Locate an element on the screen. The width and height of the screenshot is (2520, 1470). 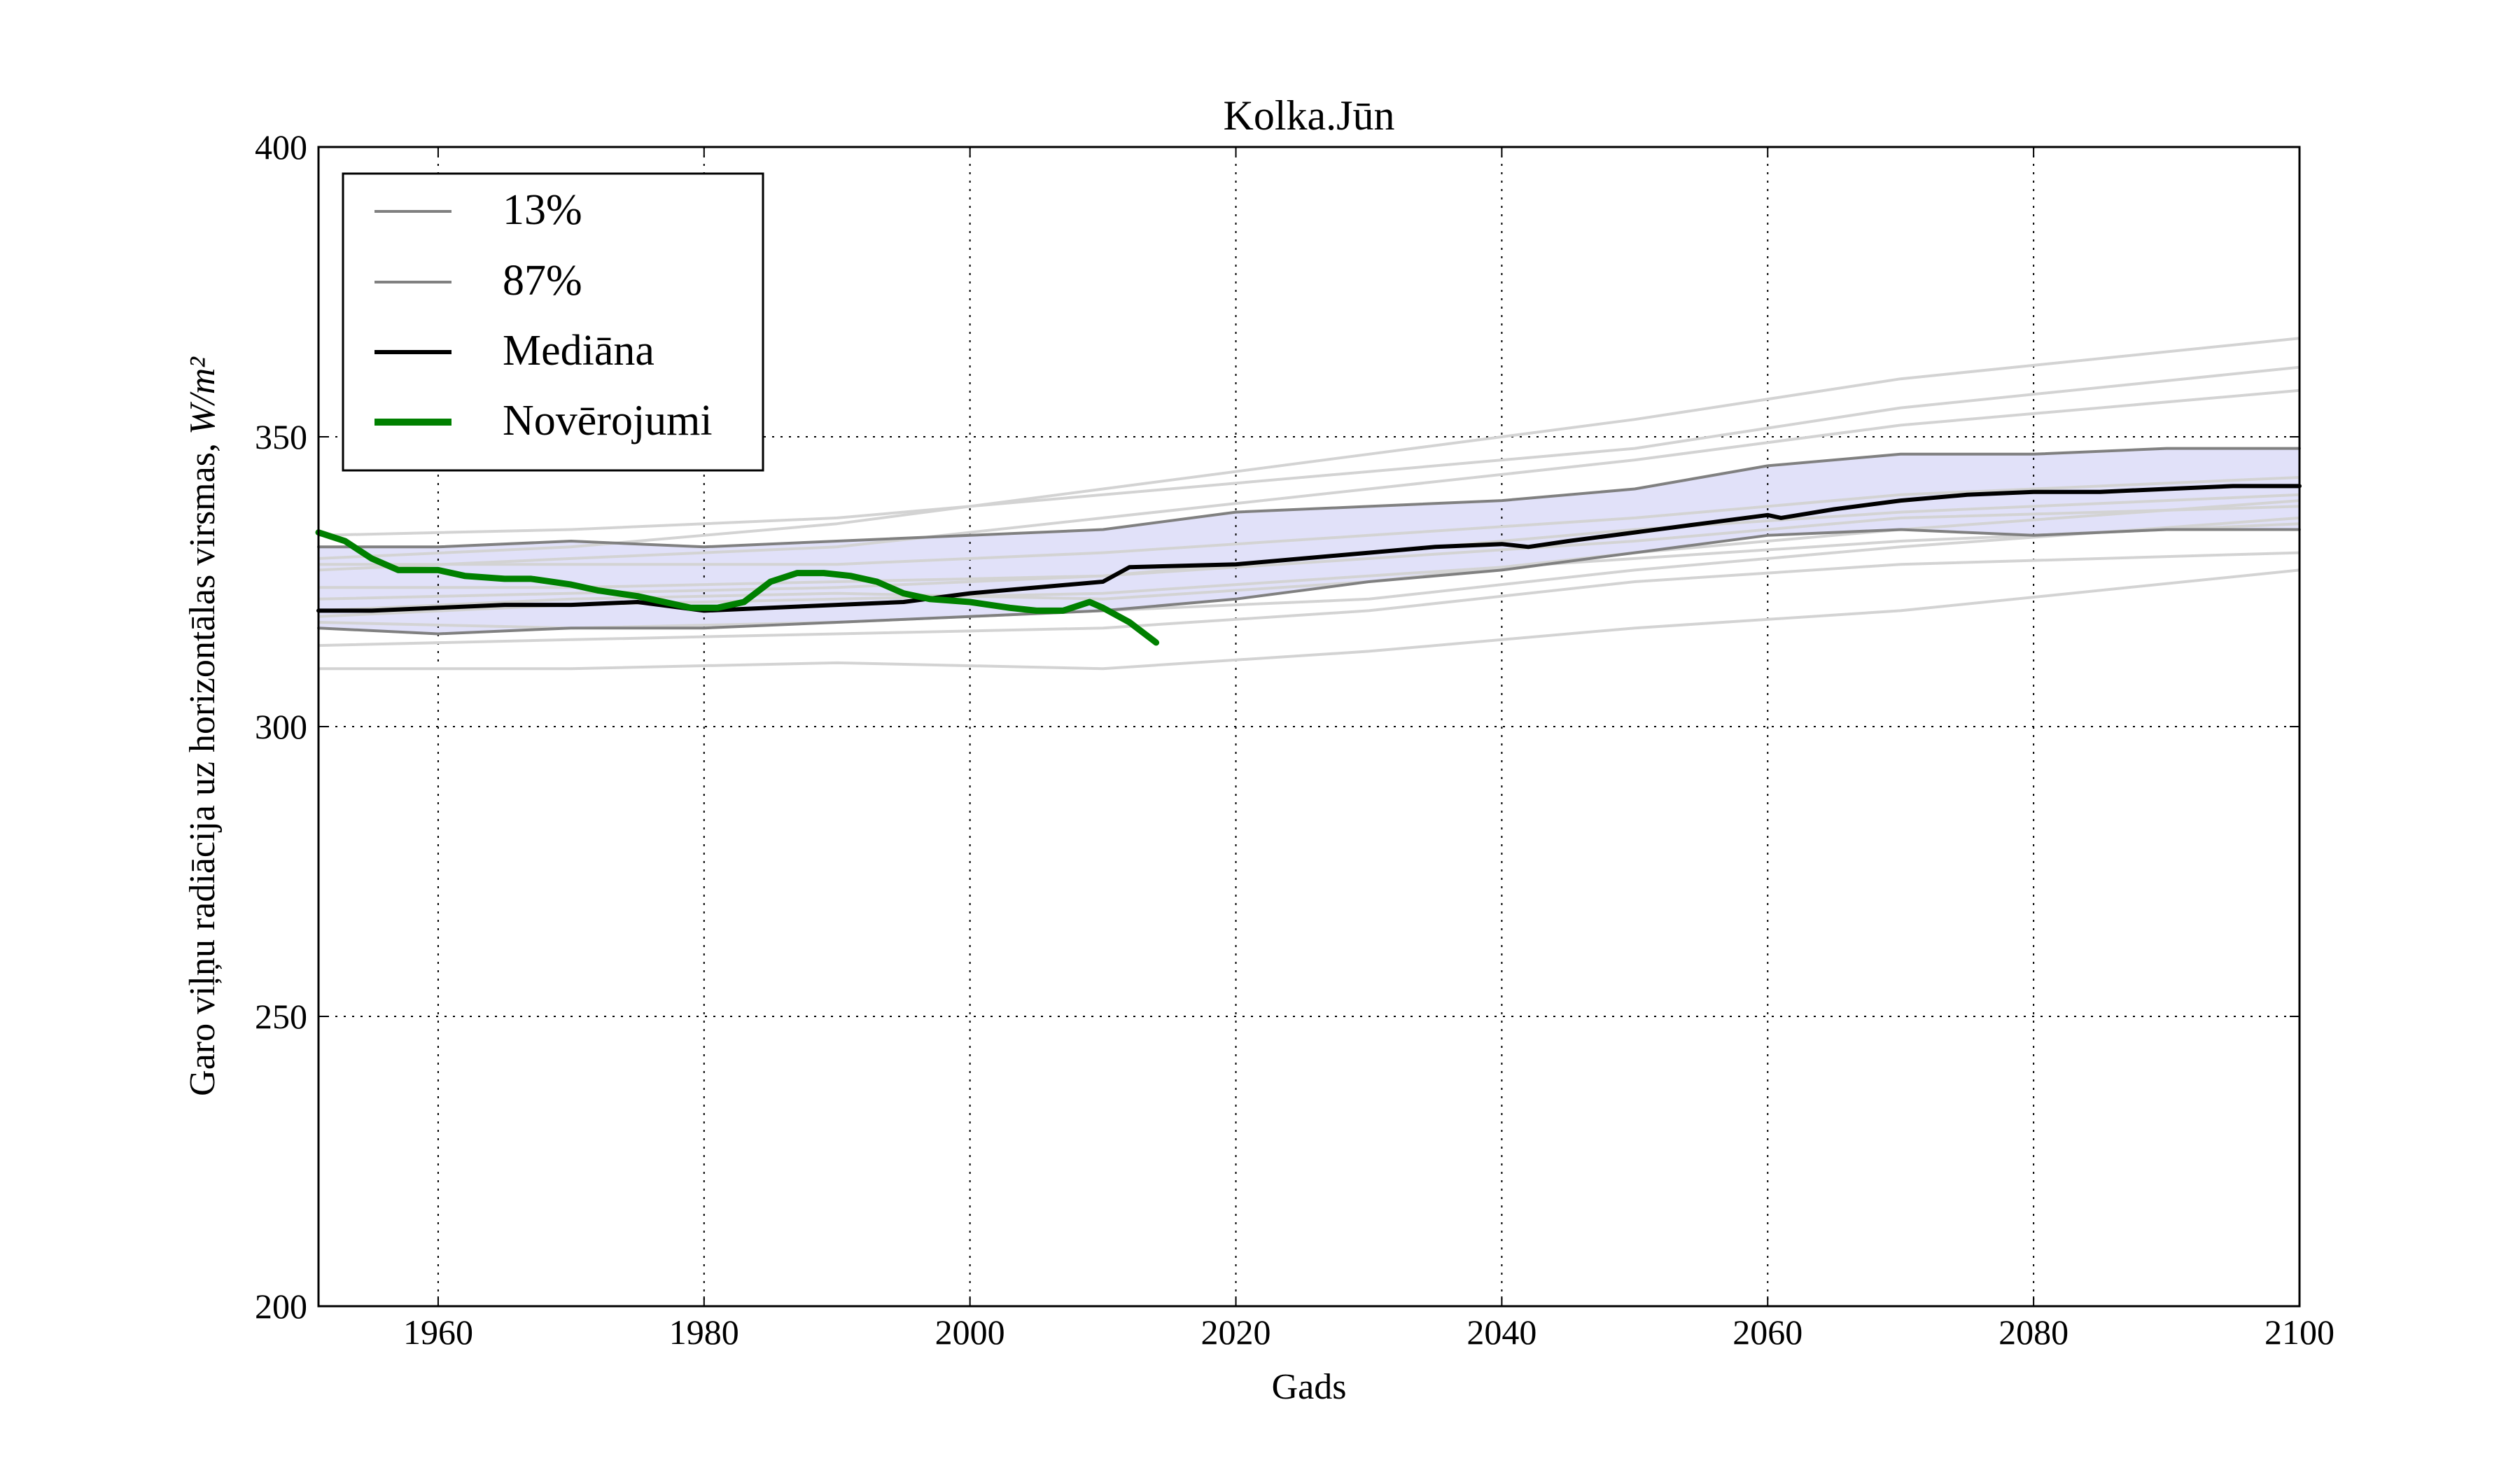
x-axis-label: Gads is located at coordinates (1309, 1387).